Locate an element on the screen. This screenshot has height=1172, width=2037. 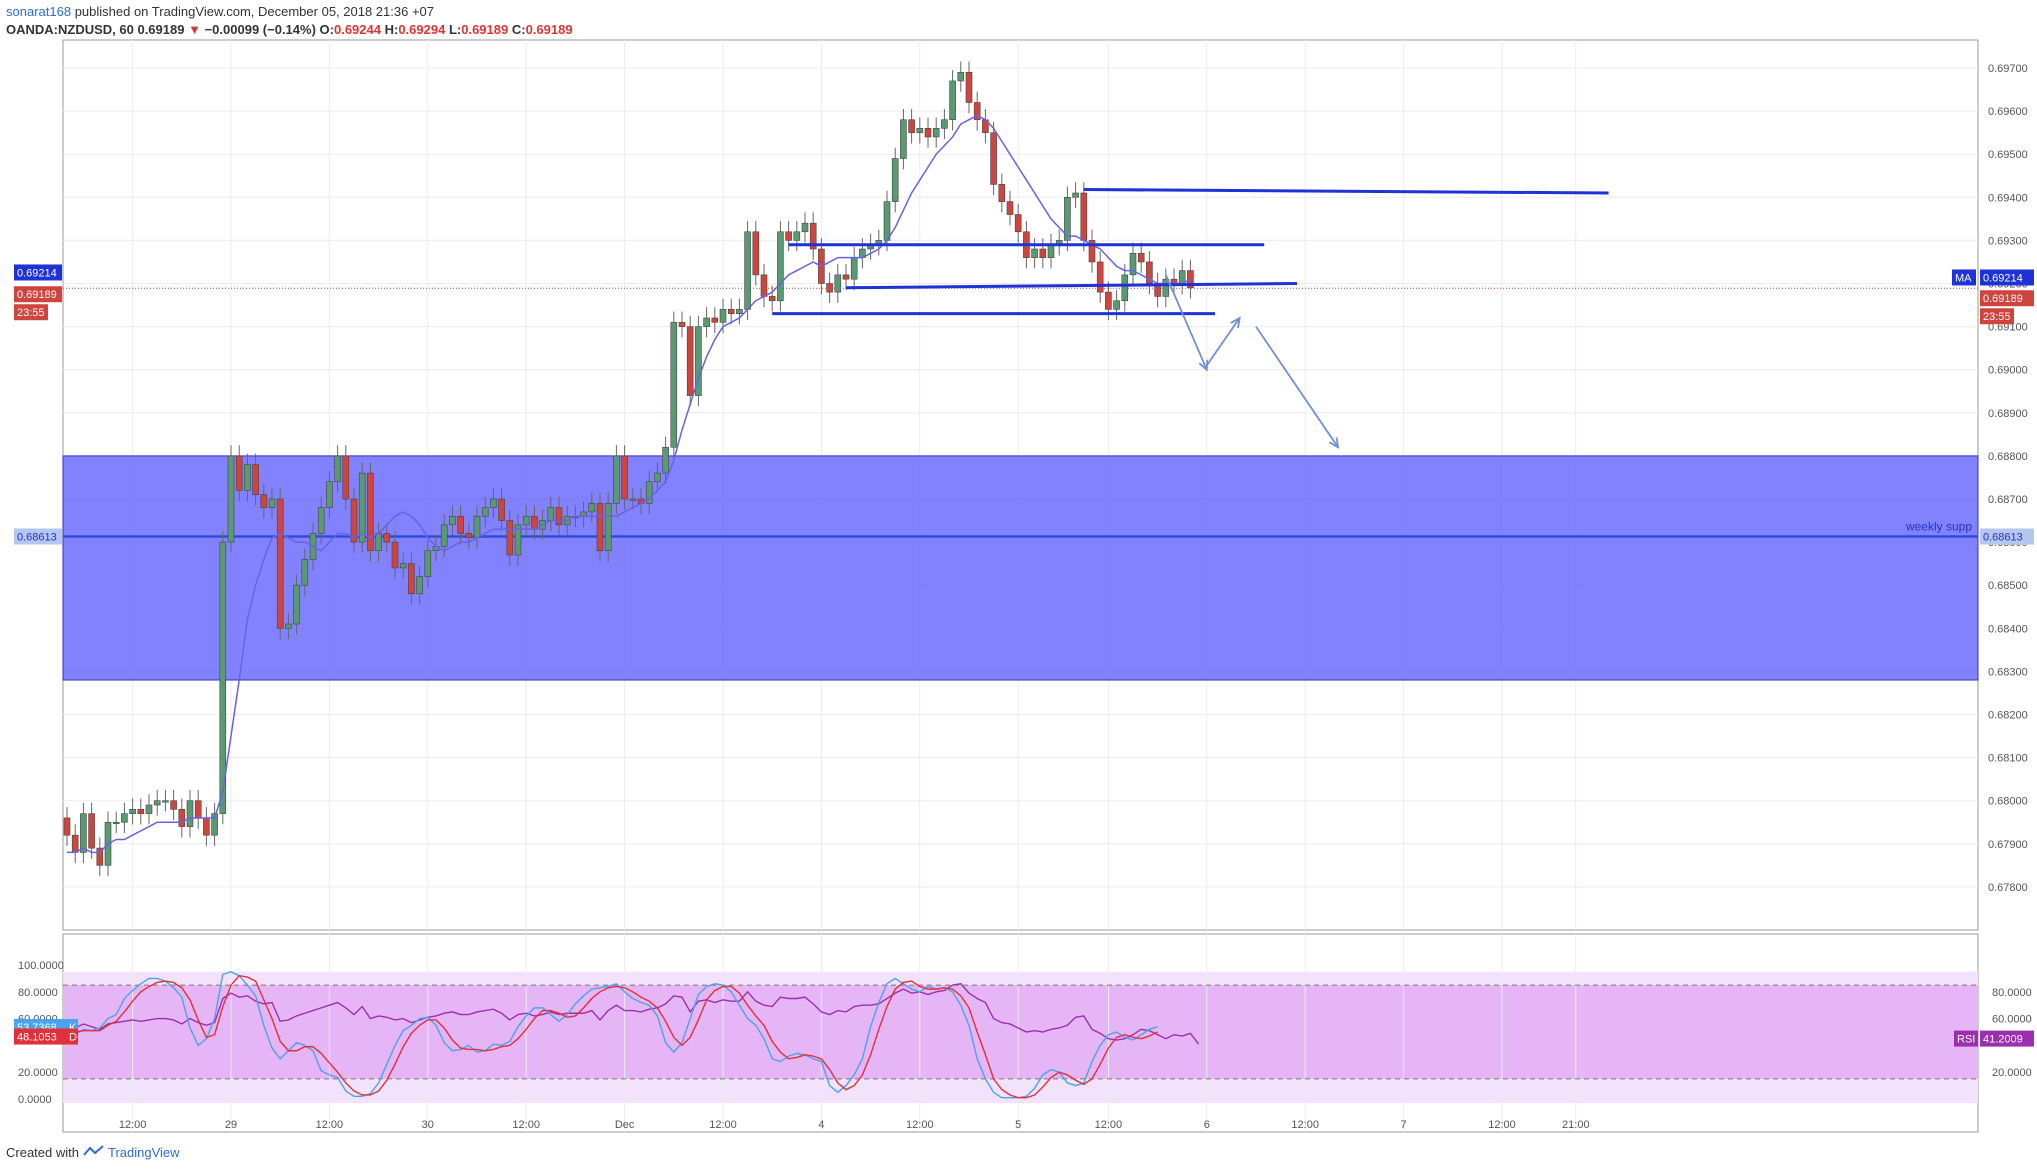
high-value: 0.69294 is located at coordinates (422, 29).